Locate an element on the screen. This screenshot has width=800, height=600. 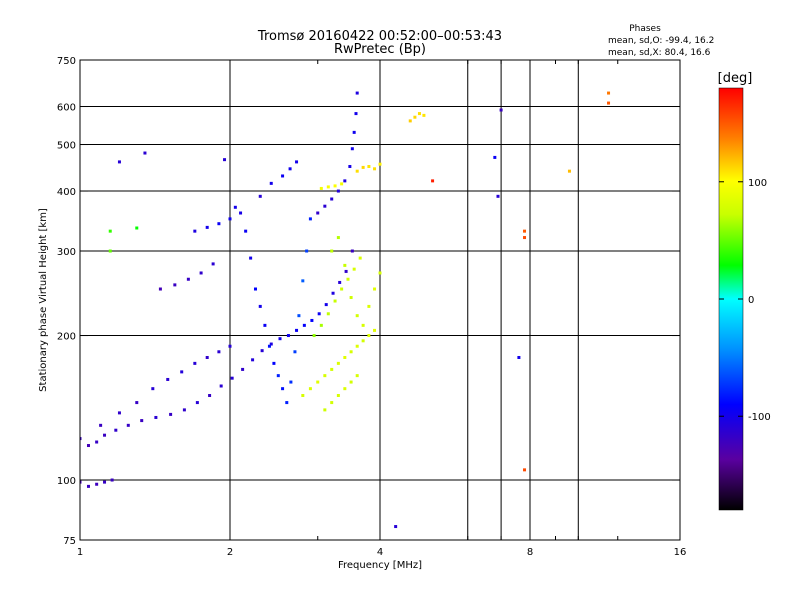
colorbar-tick-label: 100 is located at coordinates (757, 183).